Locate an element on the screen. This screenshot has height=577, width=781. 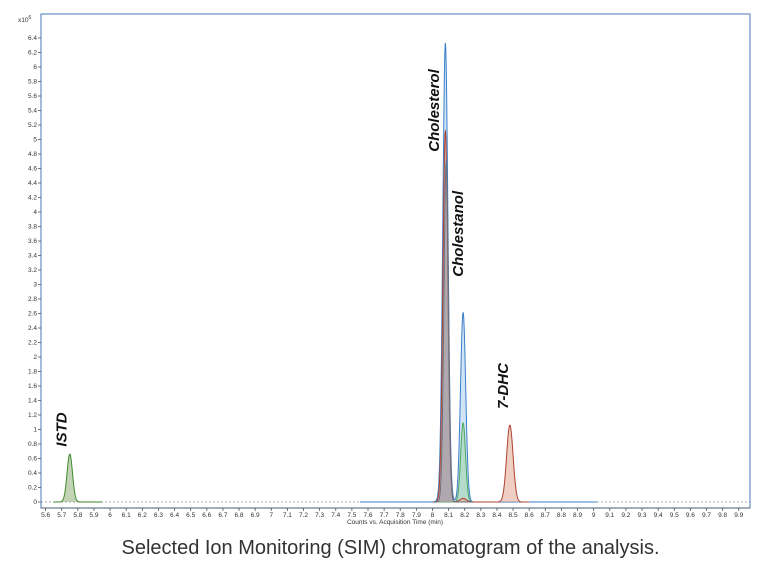
x-tick-label: 9.5 is located at coordinates (674, 515).